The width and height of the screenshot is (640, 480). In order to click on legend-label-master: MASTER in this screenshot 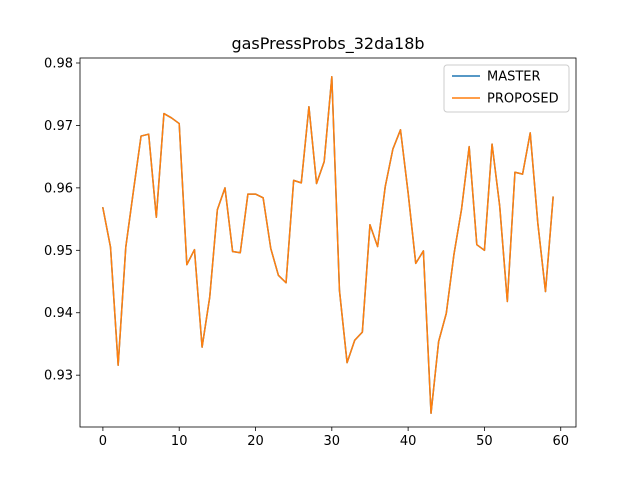, I will do `click(514, 77)`.